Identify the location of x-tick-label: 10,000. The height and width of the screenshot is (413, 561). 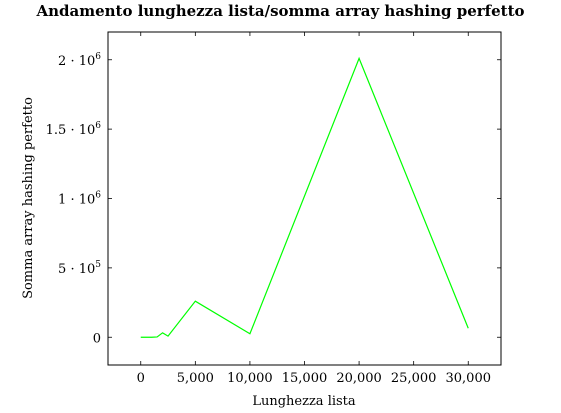
(250, 378).